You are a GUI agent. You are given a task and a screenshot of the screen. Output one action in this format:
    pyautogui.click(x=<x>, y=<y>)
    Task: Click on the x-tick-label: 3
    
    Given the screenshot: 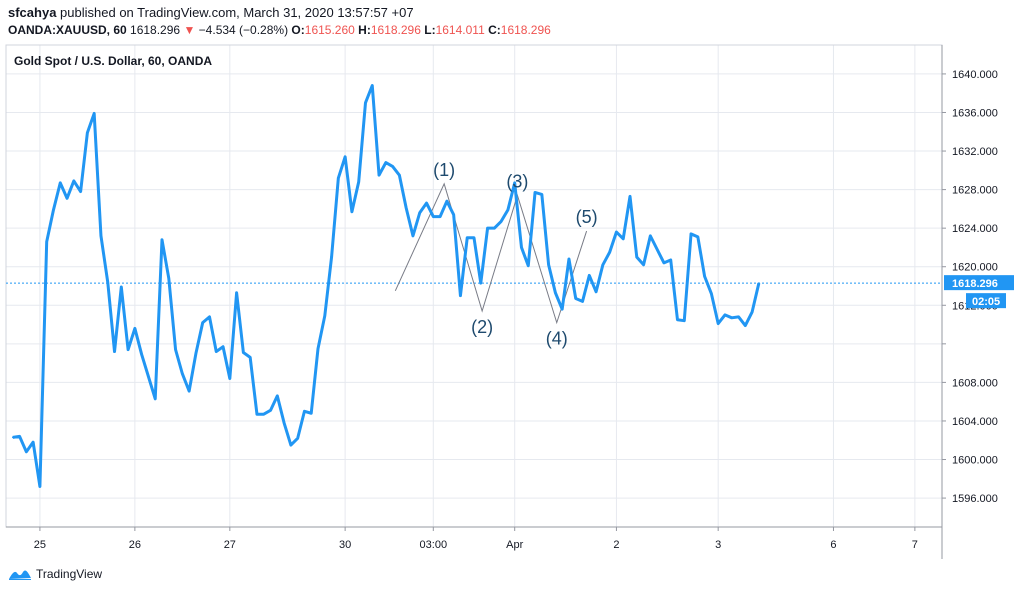 What is the action you would take?
    pyautogui.click(x=718, y=545)
    